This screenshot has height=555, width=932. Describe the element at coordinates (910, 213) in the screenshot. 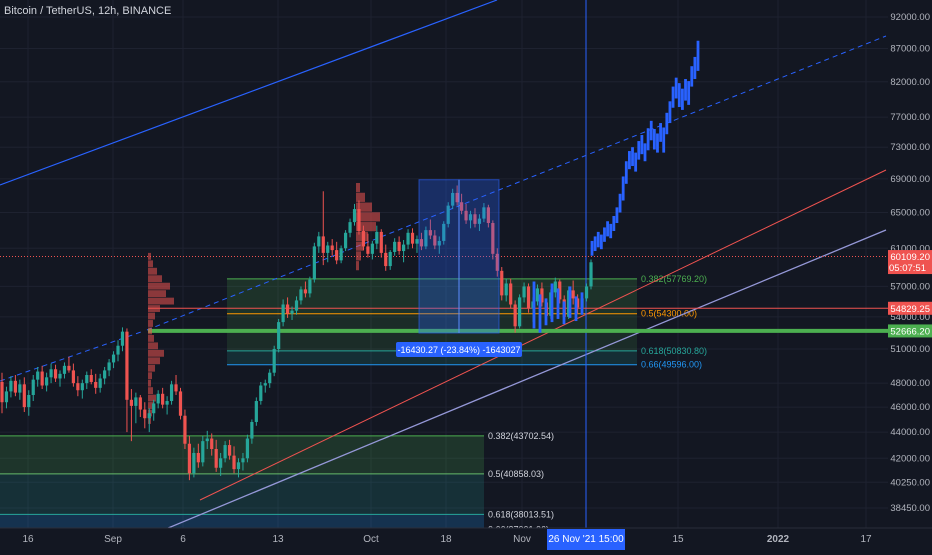

I see `y-tick-label: 65000.00` at that location.